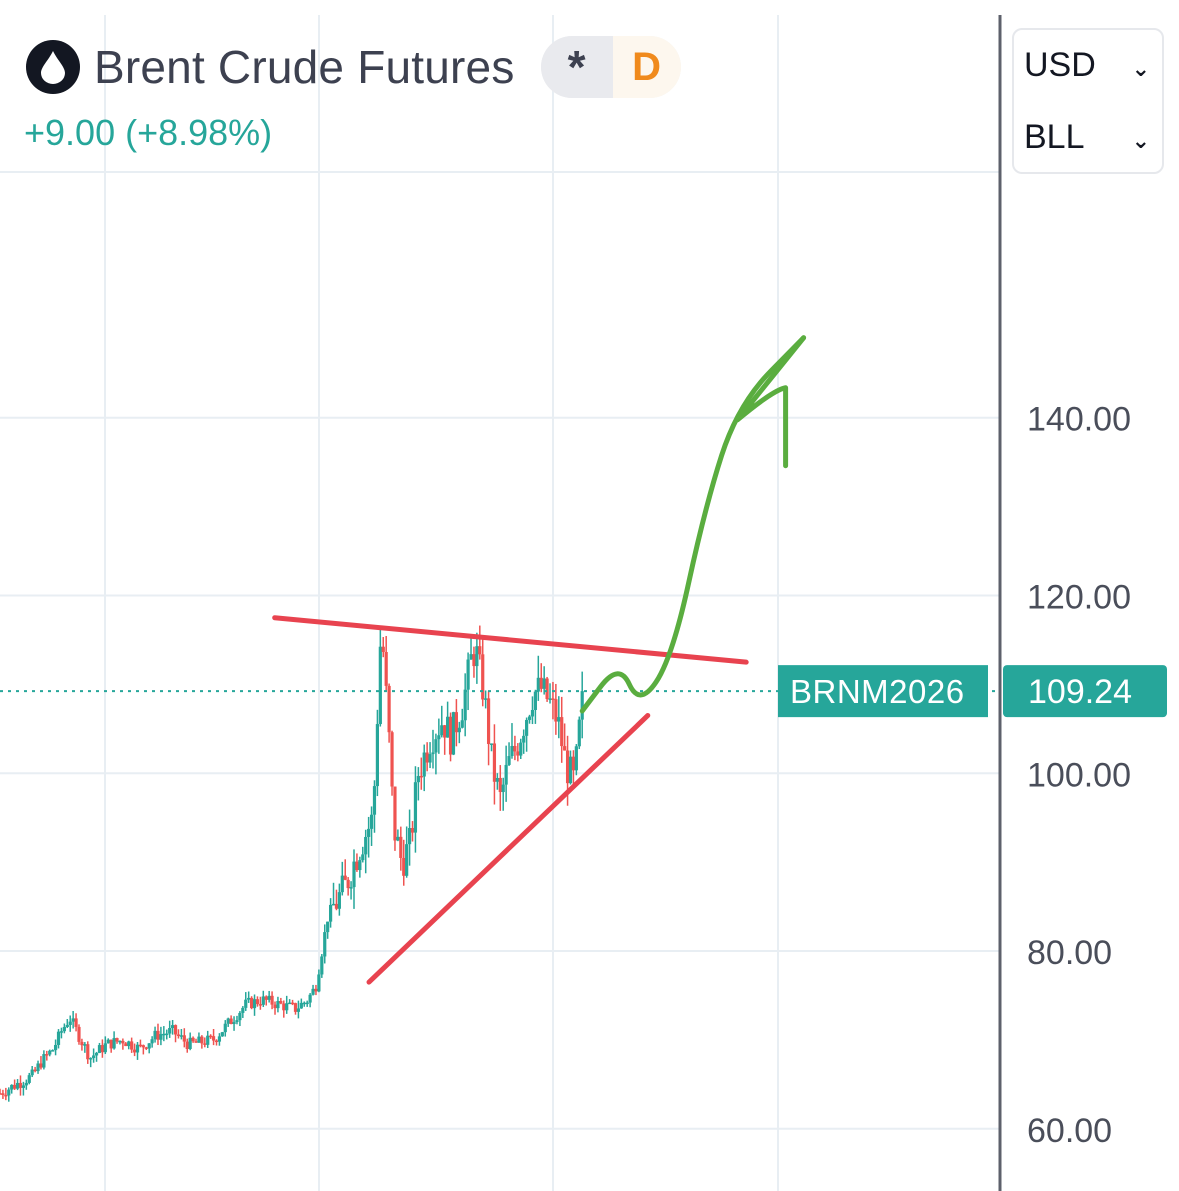 This screenshot has width=1179, height=1191. What do you see at coordinates (508, 848) in the screenshot?
I see `trendline` at bounding box center [508, 848].